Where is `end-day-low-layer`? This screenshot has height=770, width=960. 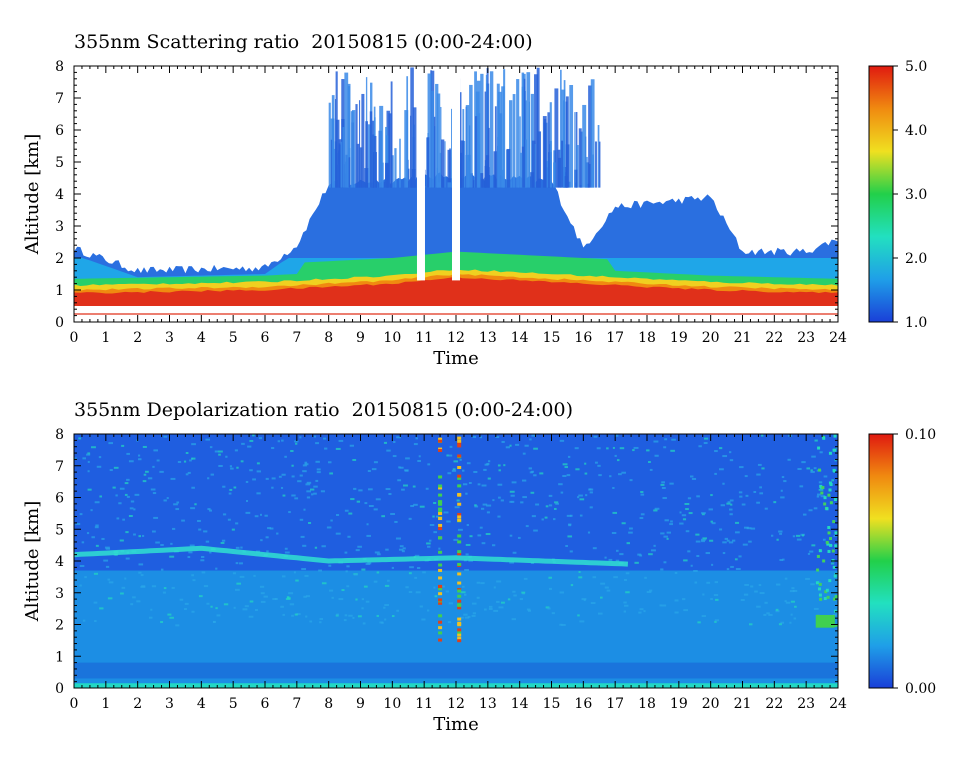
end-day-low-layer is located at coordinates (825, 621).